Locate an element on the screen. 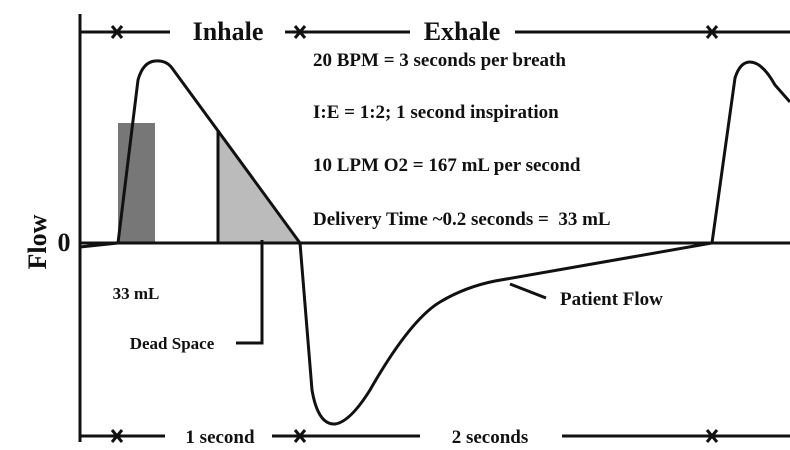 This screenshot has height=450, width=790. top-timeline is located at coordinates (435, 32).